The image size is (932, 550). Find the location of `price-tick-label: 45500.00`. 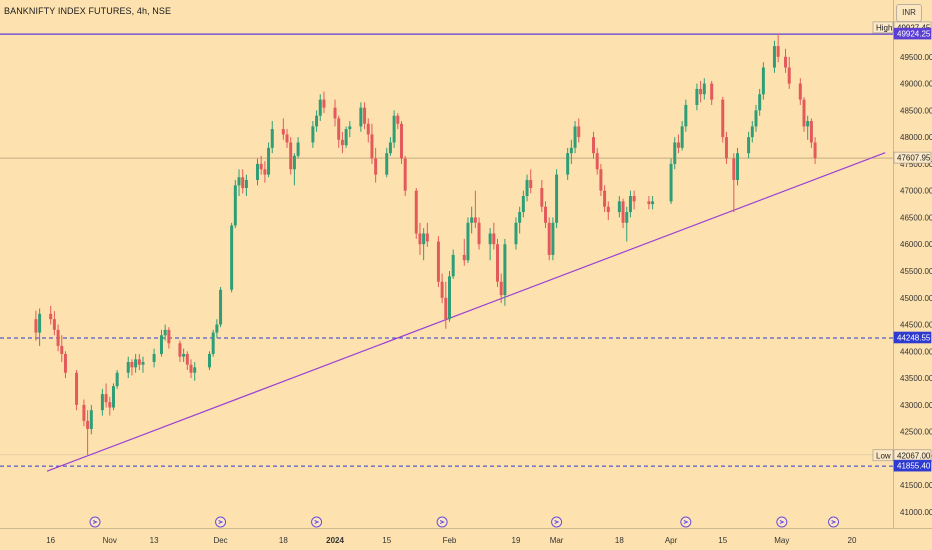

price-tick-label: 45500.00 is located at coordinates (916, 271).